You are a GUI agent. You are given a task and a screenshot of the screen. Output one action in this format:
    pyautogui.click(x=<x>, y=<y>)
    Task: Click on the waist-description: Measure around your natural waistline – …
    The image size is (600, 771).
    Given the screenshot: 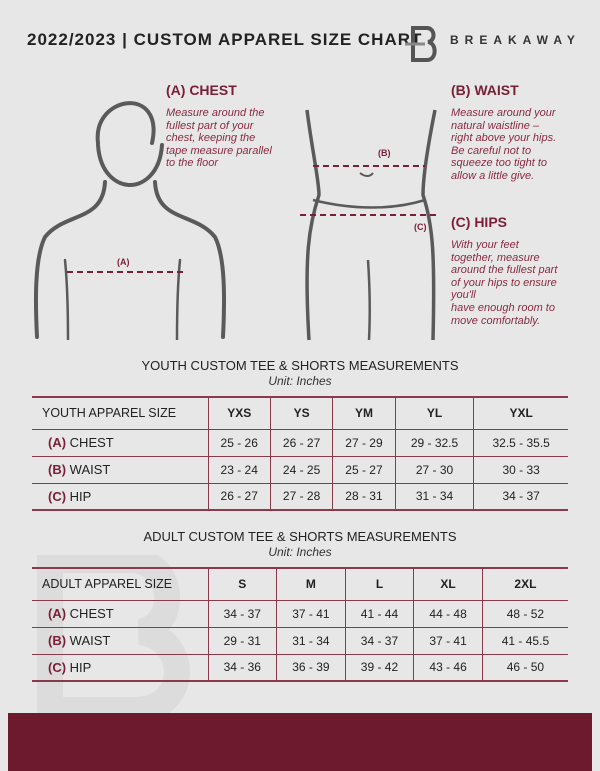 What is the action you would take?
    pyautogui.click(x=504, y=144)
    